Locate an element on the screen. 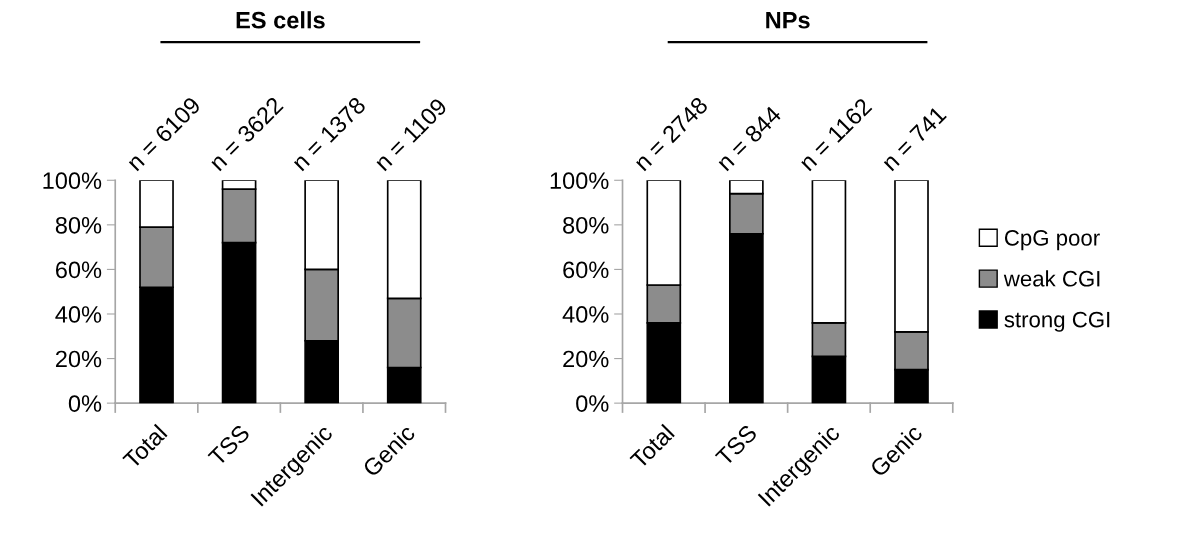  legend-label: strong CGI is located at coordinates (1057, 321).